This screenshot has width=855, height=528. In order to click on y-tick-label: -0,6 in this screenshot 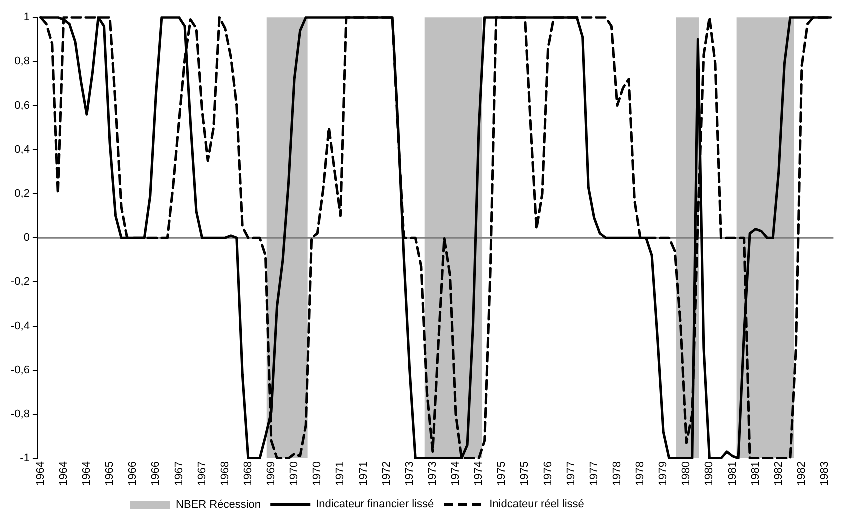, I will do `click(20, 370)`.